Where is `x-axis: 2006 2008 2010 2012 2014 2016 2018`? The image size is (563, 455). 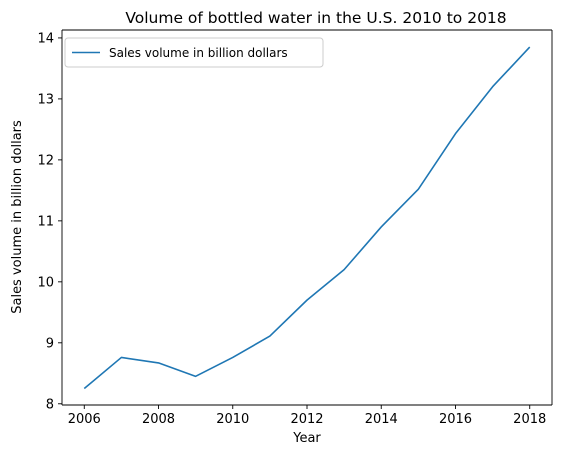 x-axis: 2006 2008 2010 2012 2014 2016 2018 is located at coordinates (307, 416).